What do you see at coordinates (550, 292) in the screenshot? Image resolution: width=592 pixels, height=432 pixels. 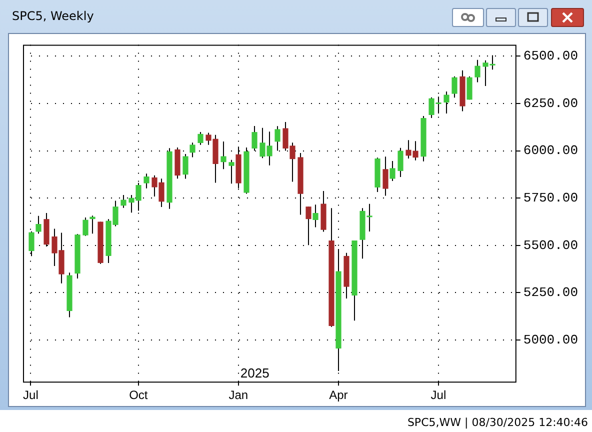 I see `y-tick-label: 5250.00` at bounding box center [550, 292].